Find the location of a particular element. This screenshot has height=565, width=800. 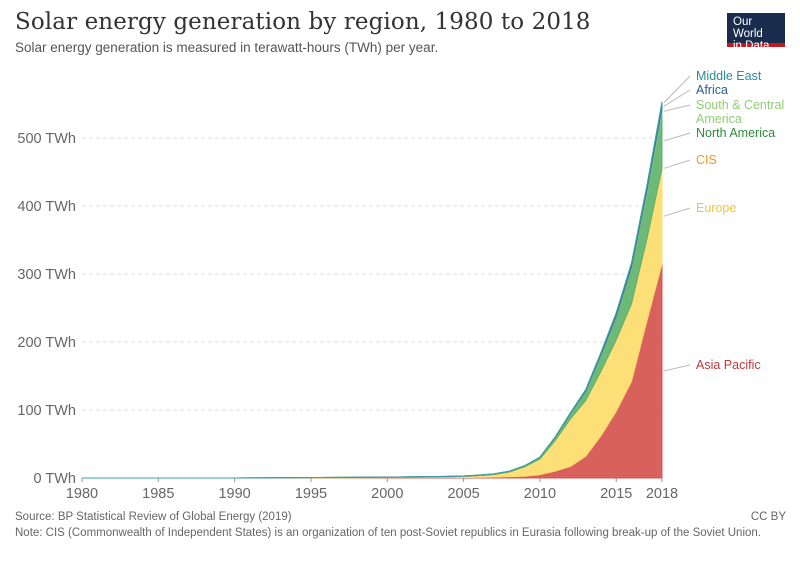

y-tick-label: 500 TWh is located at coordinates (46, 139).